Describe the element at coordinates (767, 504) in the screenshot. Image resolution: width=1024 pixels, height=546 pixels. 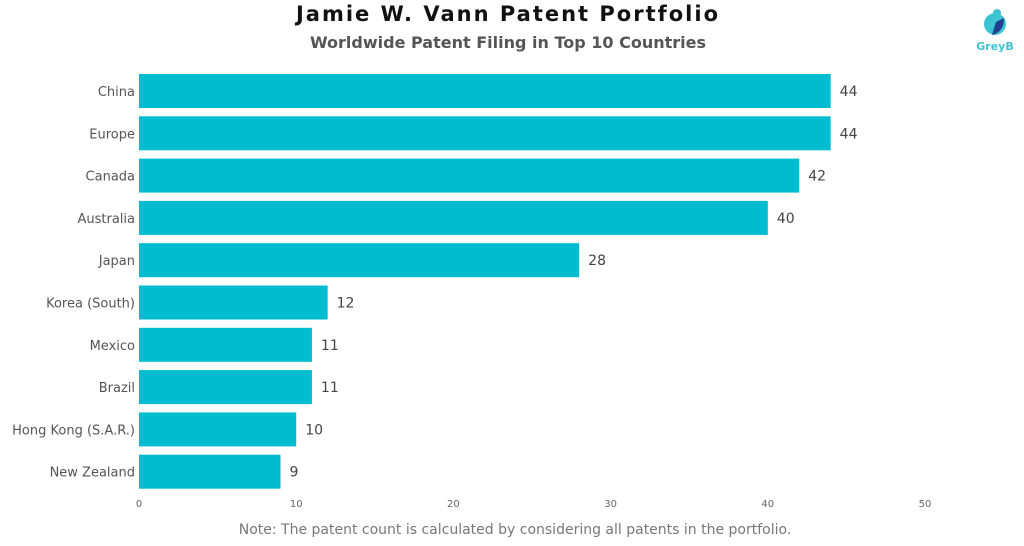
I see `x-tick-label: 40` at that location.